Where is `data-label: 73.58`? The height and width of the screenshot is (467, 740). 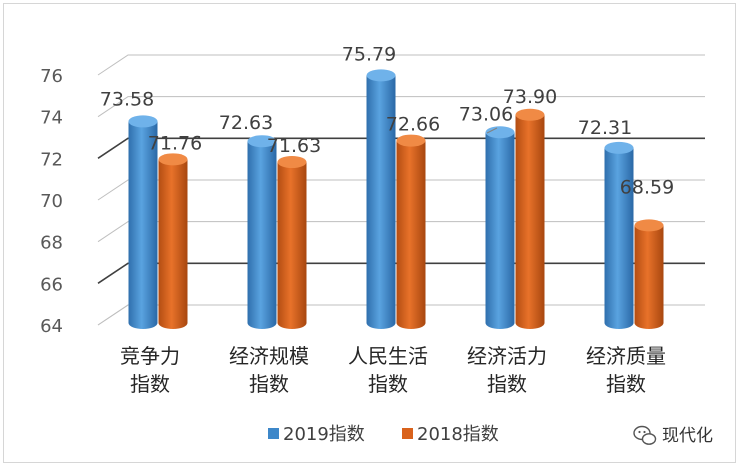
data-label: 73.58 is located at coordinates (127, 99).